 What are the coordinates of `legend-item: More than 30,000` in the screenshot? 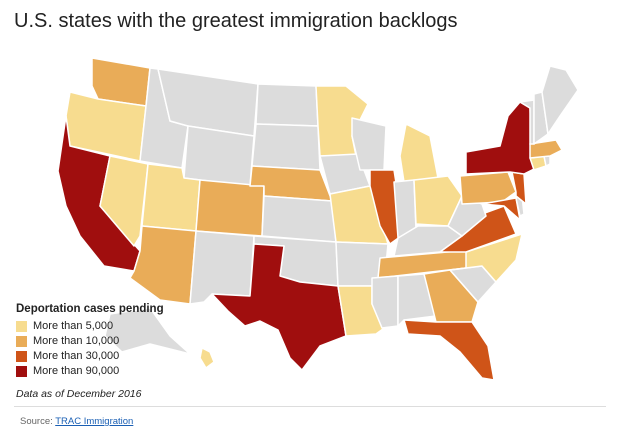 It's located at (90, 356).